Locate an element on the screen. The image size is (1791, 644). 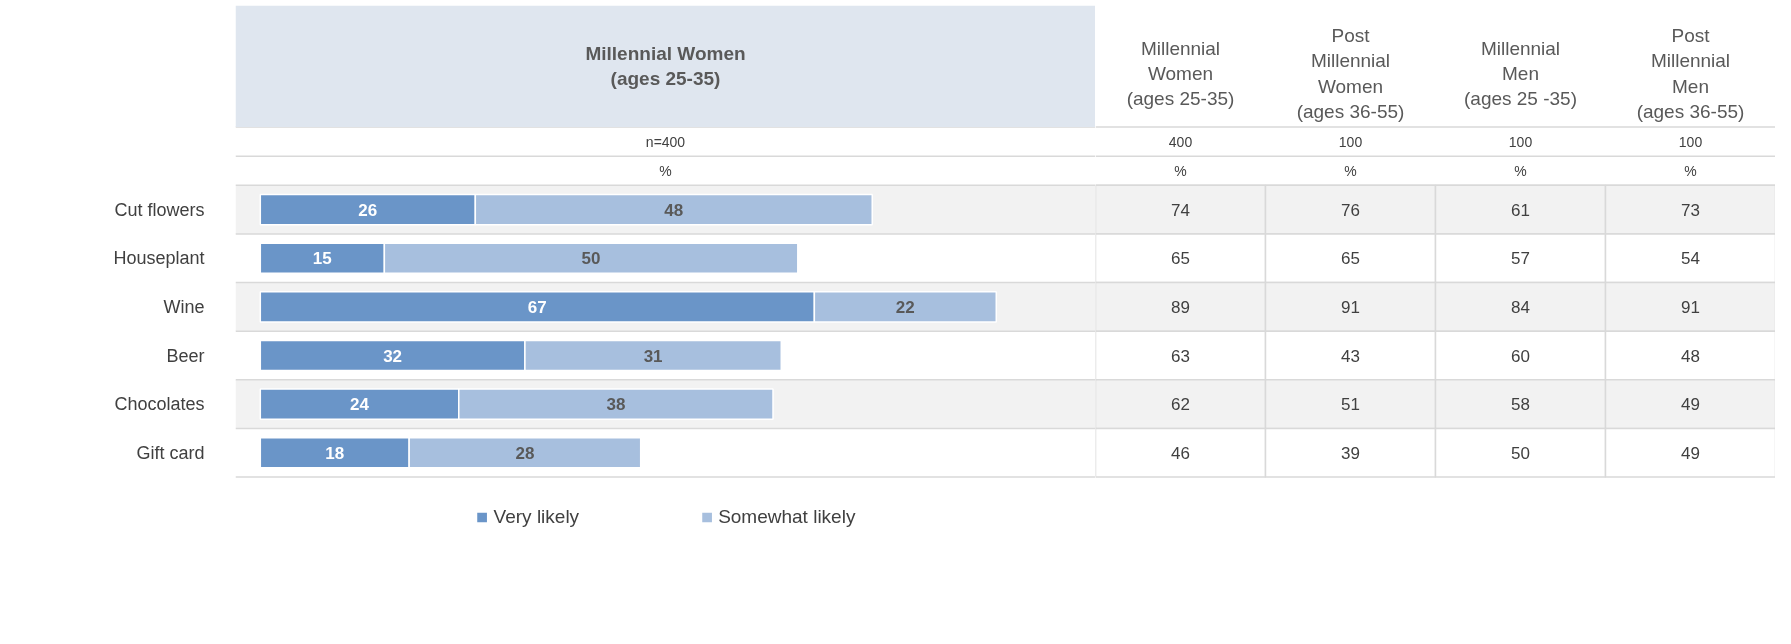
data-label: 26 is located at coordinates (368, 210).